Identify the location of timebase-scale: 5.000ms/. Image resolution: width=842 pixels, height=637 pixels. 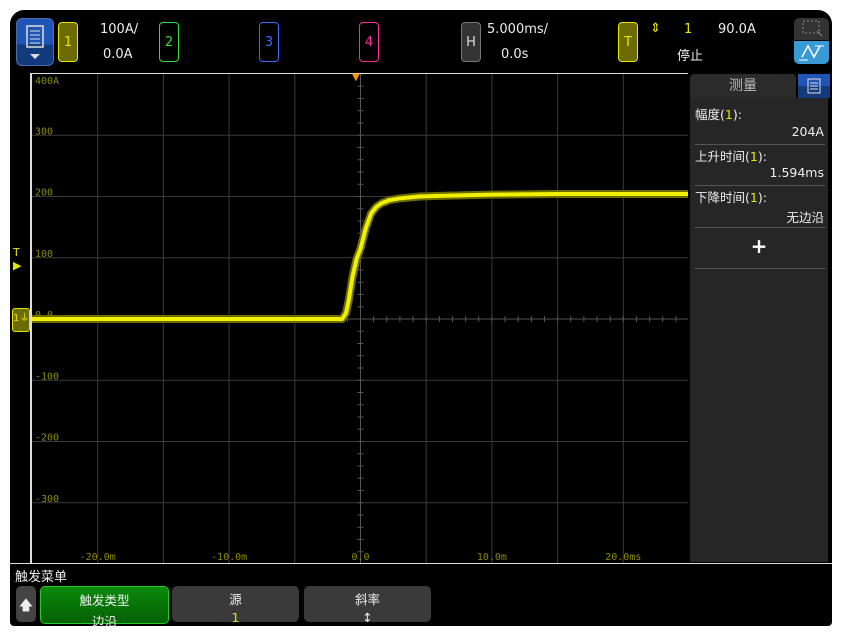
(518, 29).